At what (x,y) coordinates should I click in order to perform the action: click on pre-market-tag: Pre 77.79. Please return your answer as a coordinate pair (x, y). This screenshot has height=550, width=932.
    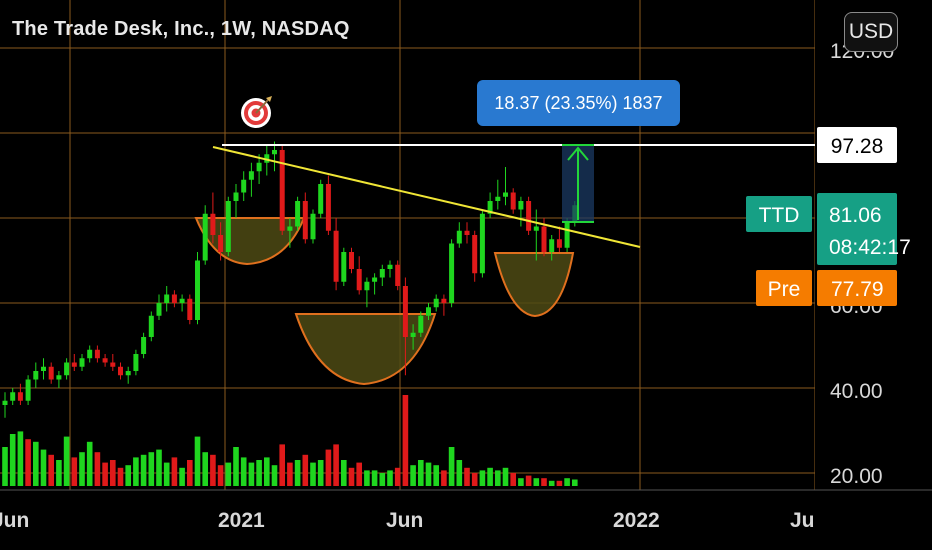
    Looking at the image, I should click on (826, 288).